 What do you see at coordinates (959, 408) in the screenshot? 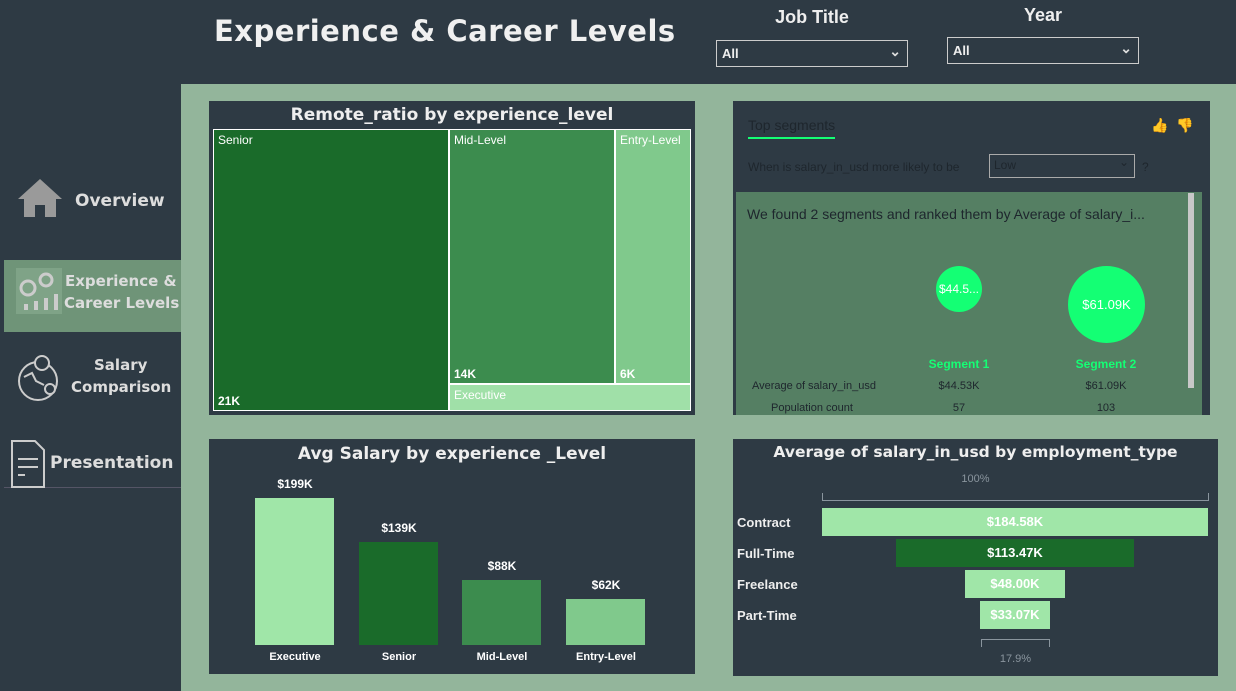
I see `segment-1-count: 57` at bounding box center [959, 408].